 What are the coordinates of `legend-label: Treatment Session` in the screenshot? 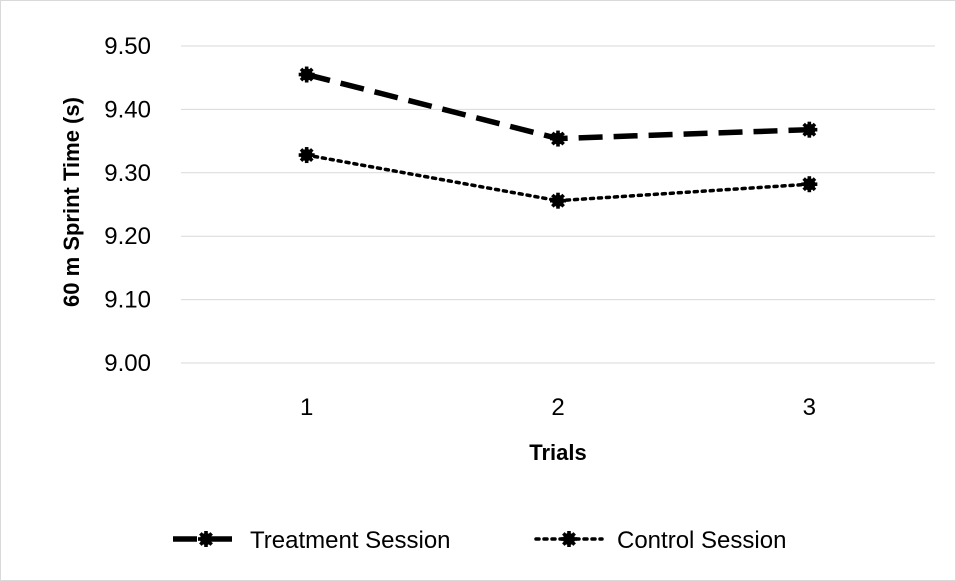 It's located at (350, 540).